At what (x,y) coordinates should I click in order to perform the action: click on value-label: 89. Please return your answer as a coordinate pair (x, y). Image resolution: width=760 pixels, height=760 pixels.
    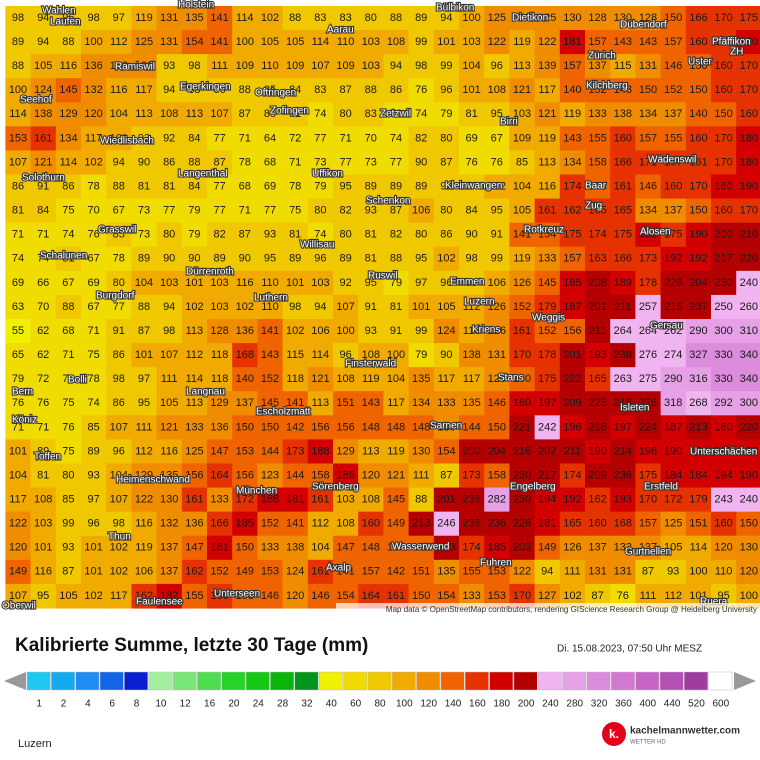
    Looking at the image, I should click on (396, 186).